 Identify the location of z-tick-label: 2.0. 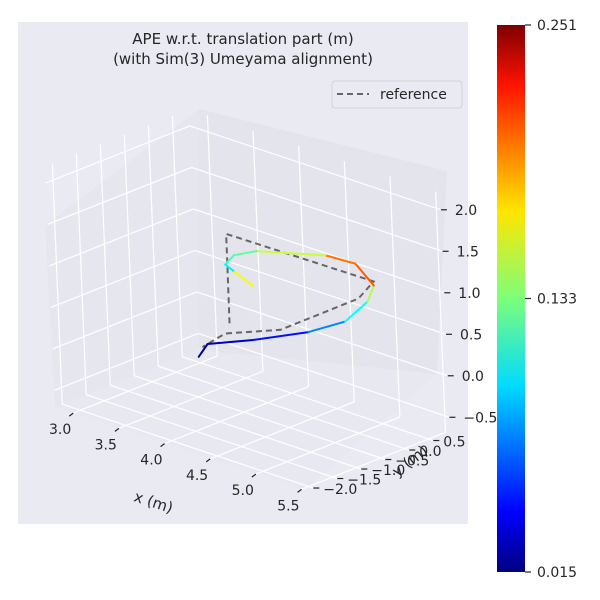
(466, 211).